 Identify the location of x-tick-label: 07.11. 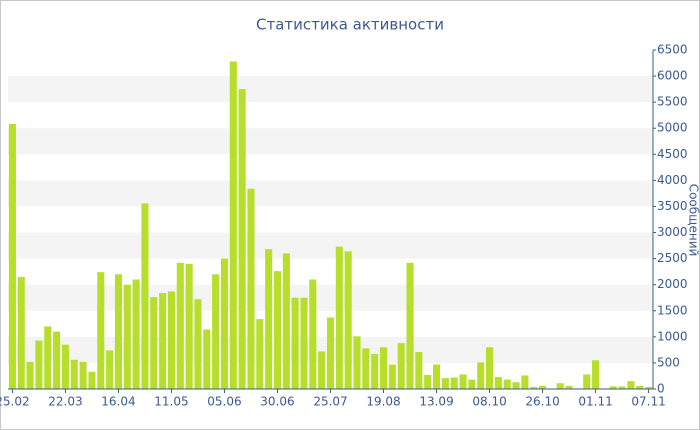
(648, 402).